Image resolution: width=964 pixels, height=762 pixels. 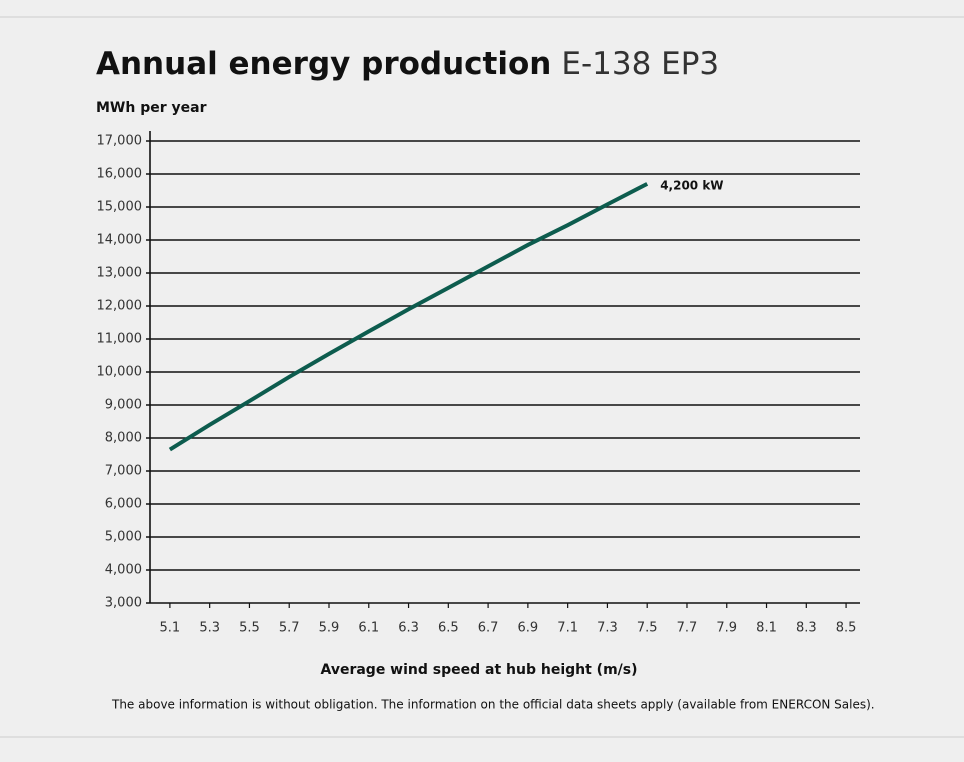 I want to click on y-tick-label: 15,000, so click(x=120, y=207).